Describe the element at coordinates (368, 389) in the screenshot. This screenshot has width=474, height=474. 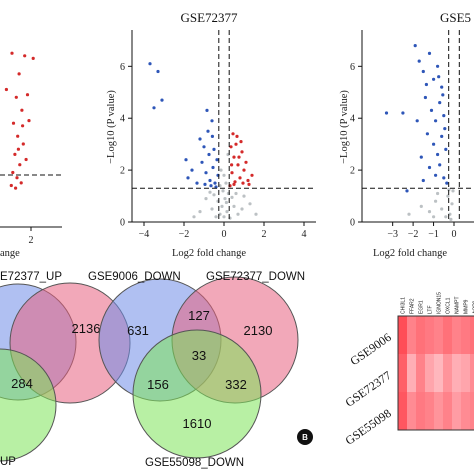
I see `row-label: GSE72377` at that location.